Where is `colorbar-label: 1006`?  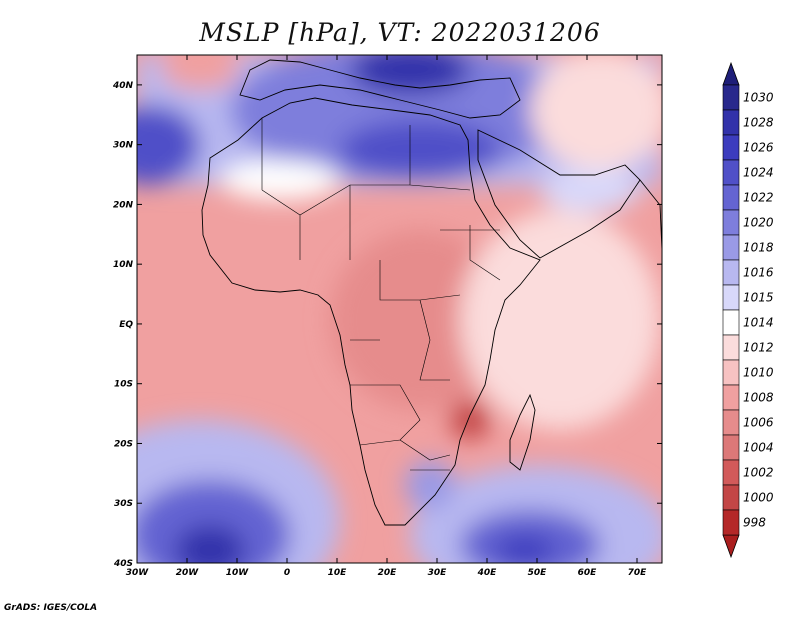
colorbar-label: 1006 is located at coordinates (758, 423).